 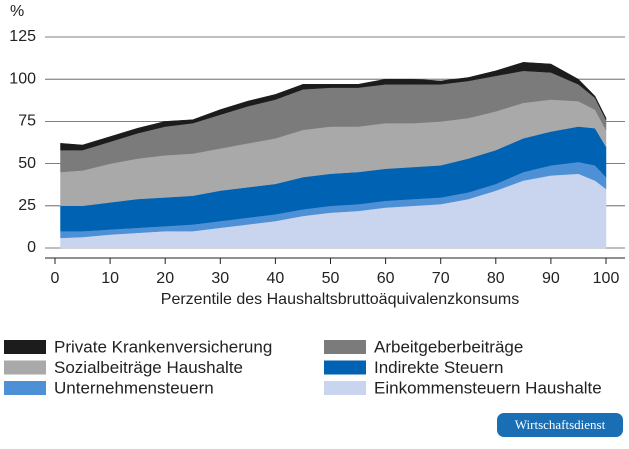 I want to click on y-tick-label: 50, so click(x=27, y=163).